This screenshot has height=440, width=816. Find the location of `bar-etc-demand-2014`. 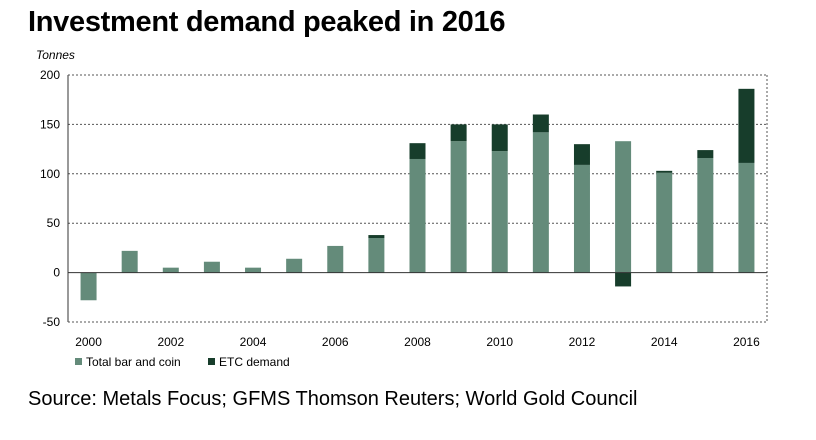

bar-etc-demand-2014 is located at coordinates (664, 171).